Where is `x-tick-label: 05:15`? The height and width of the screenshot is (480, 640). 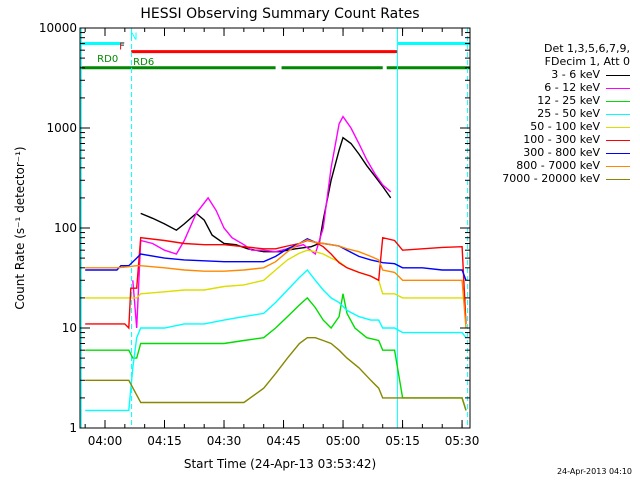
x-tick-label: 05:15 is located at coordinates (402, 441).